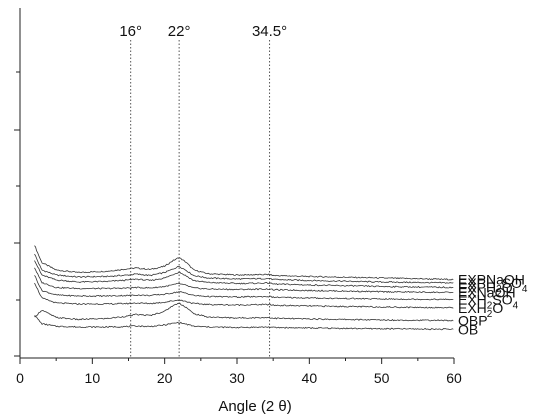  I want to click on x-tick-label: 60, so click(454, 378).